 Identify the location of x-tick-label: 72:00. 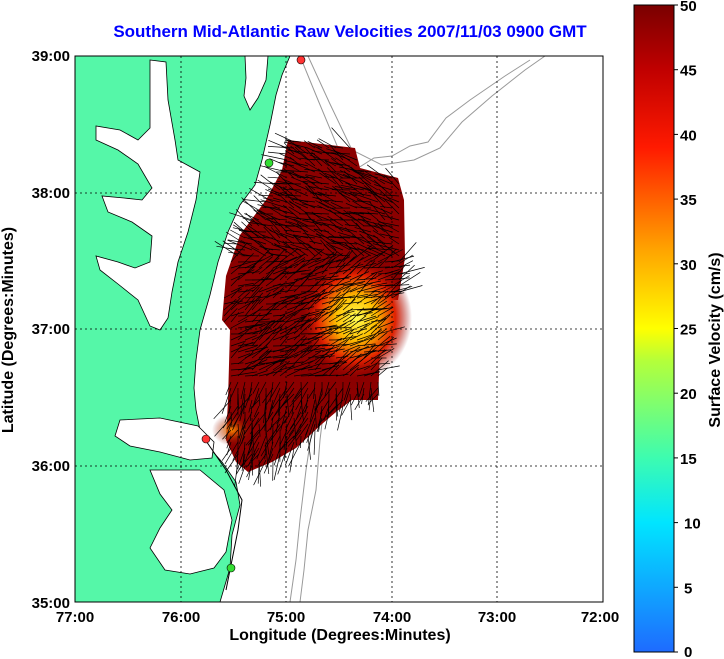
(600, 617).